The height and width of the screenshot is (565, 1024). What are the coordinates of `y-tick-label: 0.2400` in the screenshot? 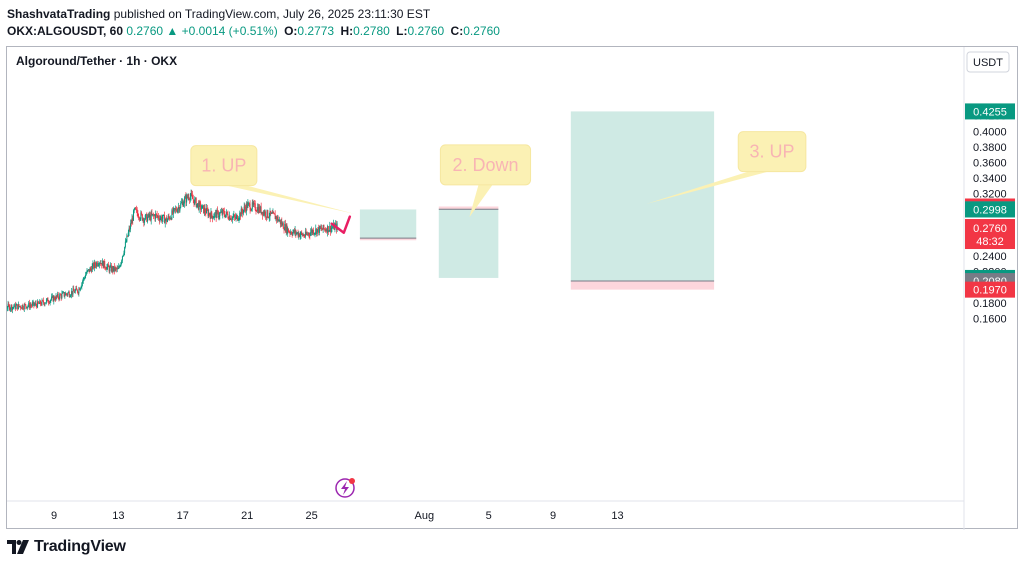 It's located at (990, 257).